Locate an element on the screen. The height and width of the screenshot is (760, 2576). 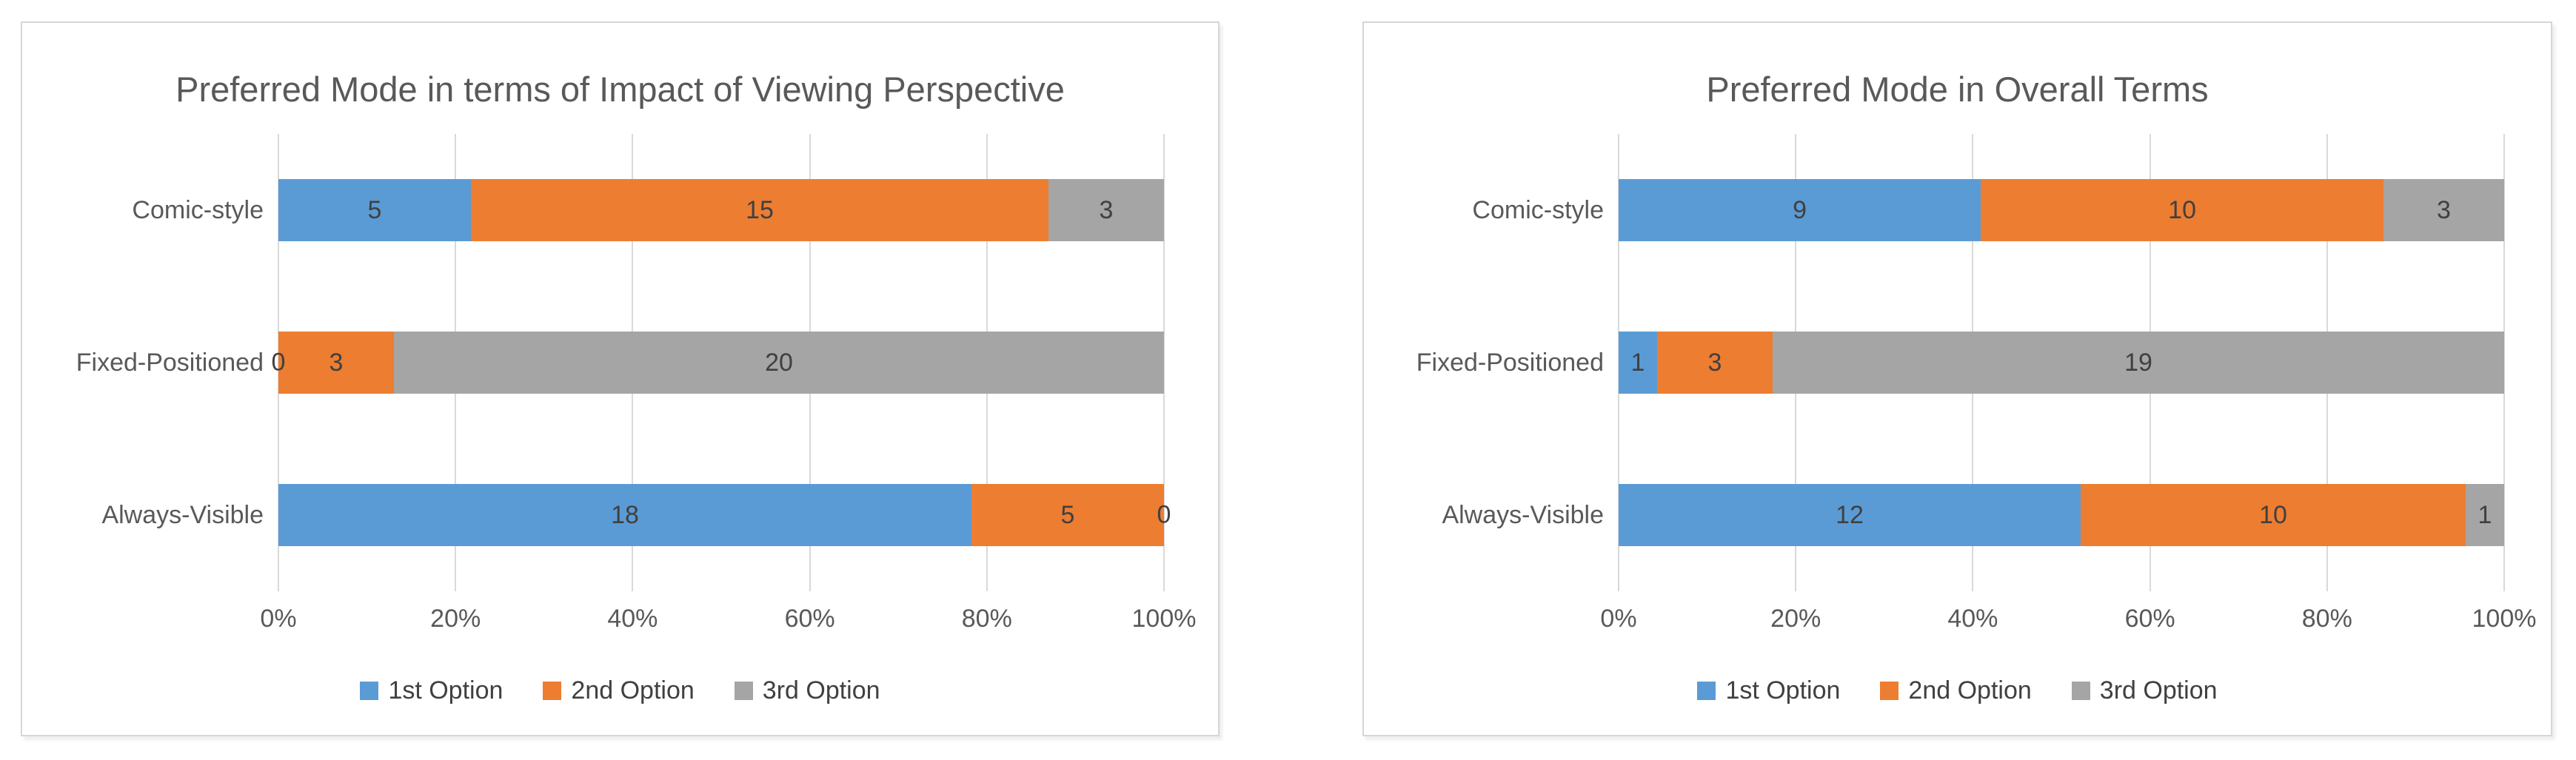
data-label: 15 is located at coordinates (760, 209).